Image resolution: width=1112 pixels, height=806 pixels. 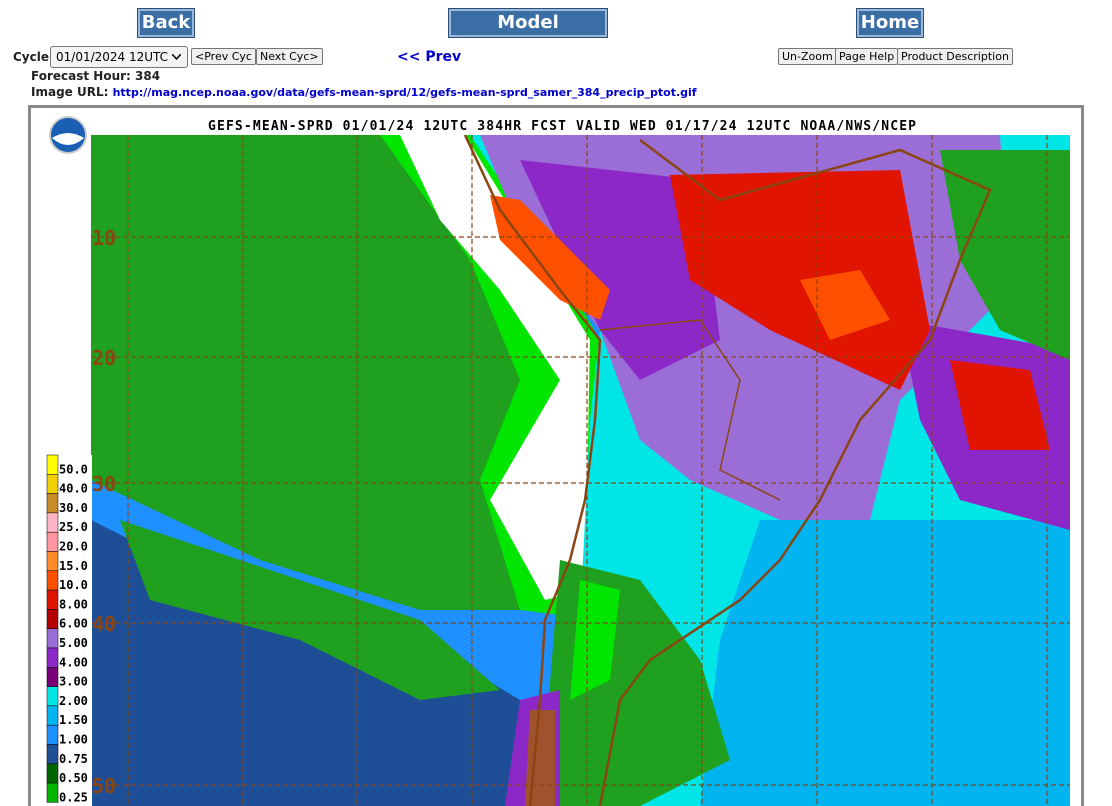 What do you see at coordinates (890, 23) in the screenshot?
I see `home-button: Home` at bounding box center [890, 23].